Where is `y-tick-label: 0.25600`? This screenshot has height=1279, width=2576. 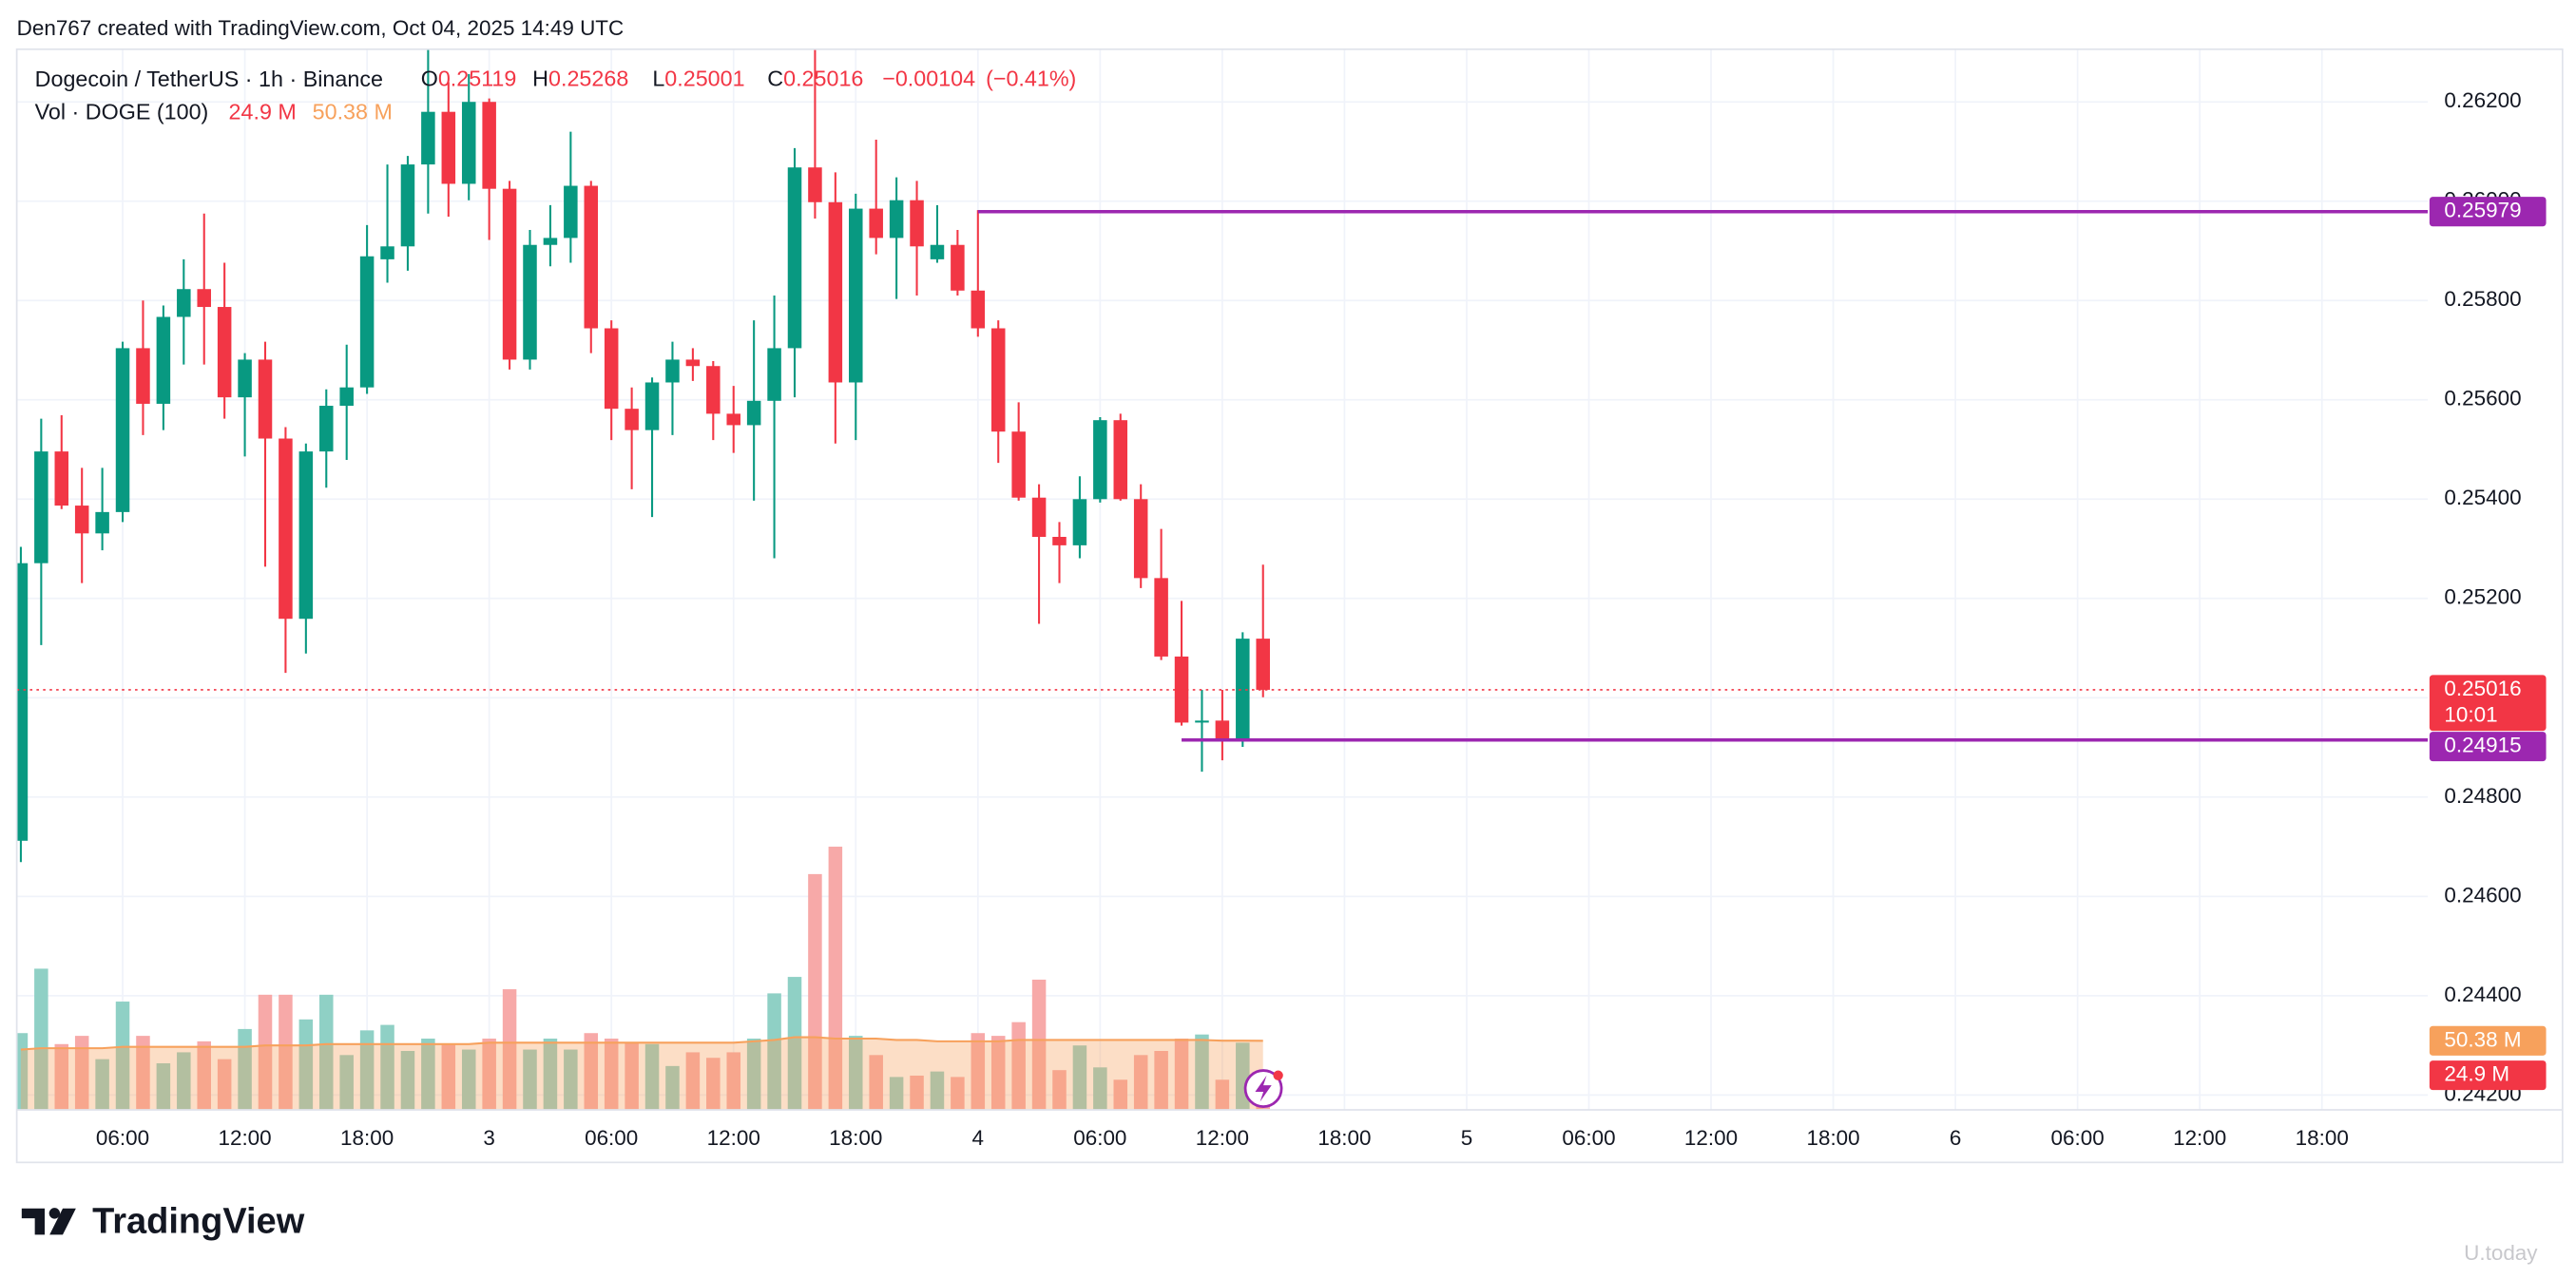
y-tick-label: 0.25600 is located at coordinates (2482, 398).